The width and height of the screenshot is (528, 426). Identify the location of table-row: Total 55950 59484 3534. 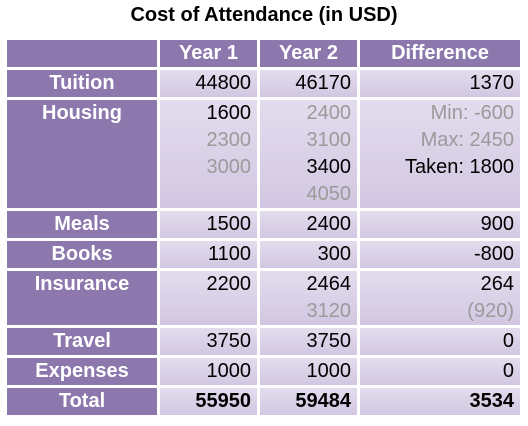
(263, 401).